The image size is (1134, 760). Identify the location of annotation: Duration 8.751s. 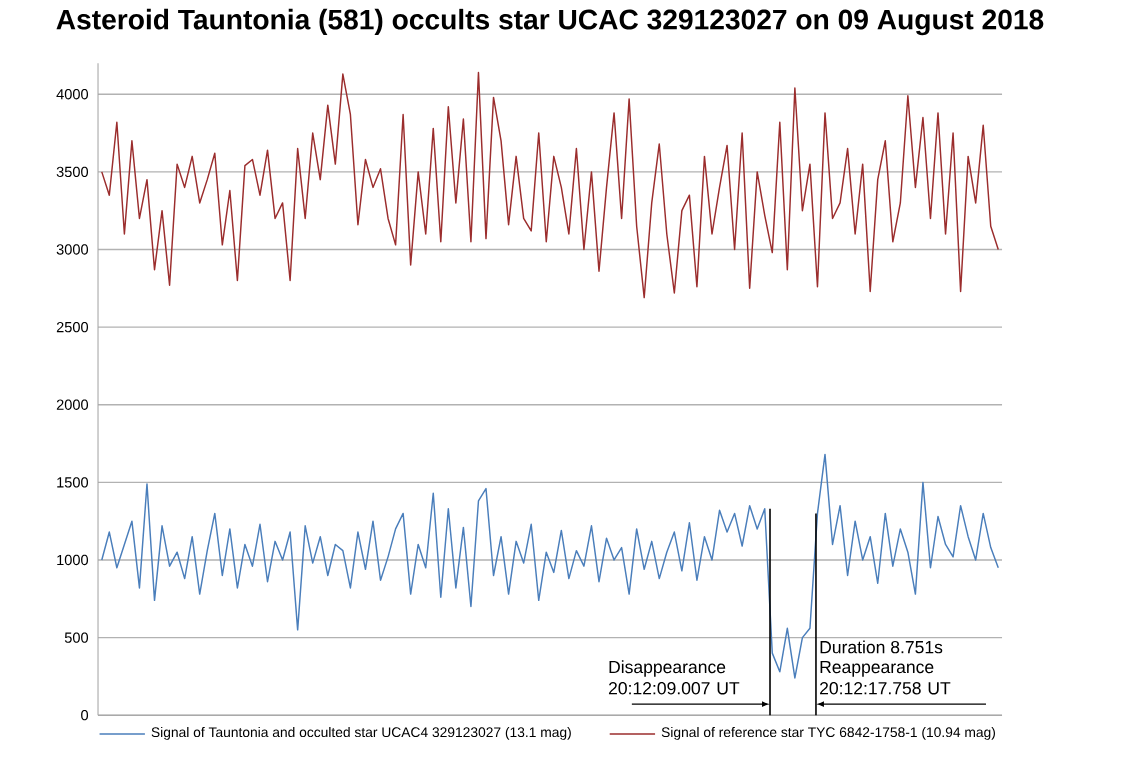
(881, 647).